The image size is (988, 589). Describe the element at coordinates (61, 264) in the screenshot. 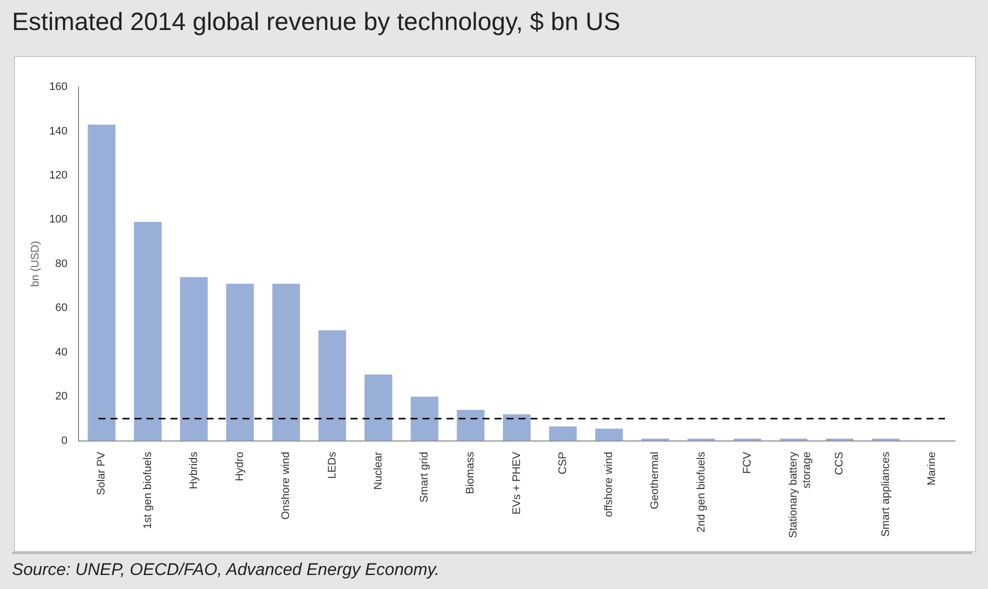

I see `y-tick-label: 80` at that location.